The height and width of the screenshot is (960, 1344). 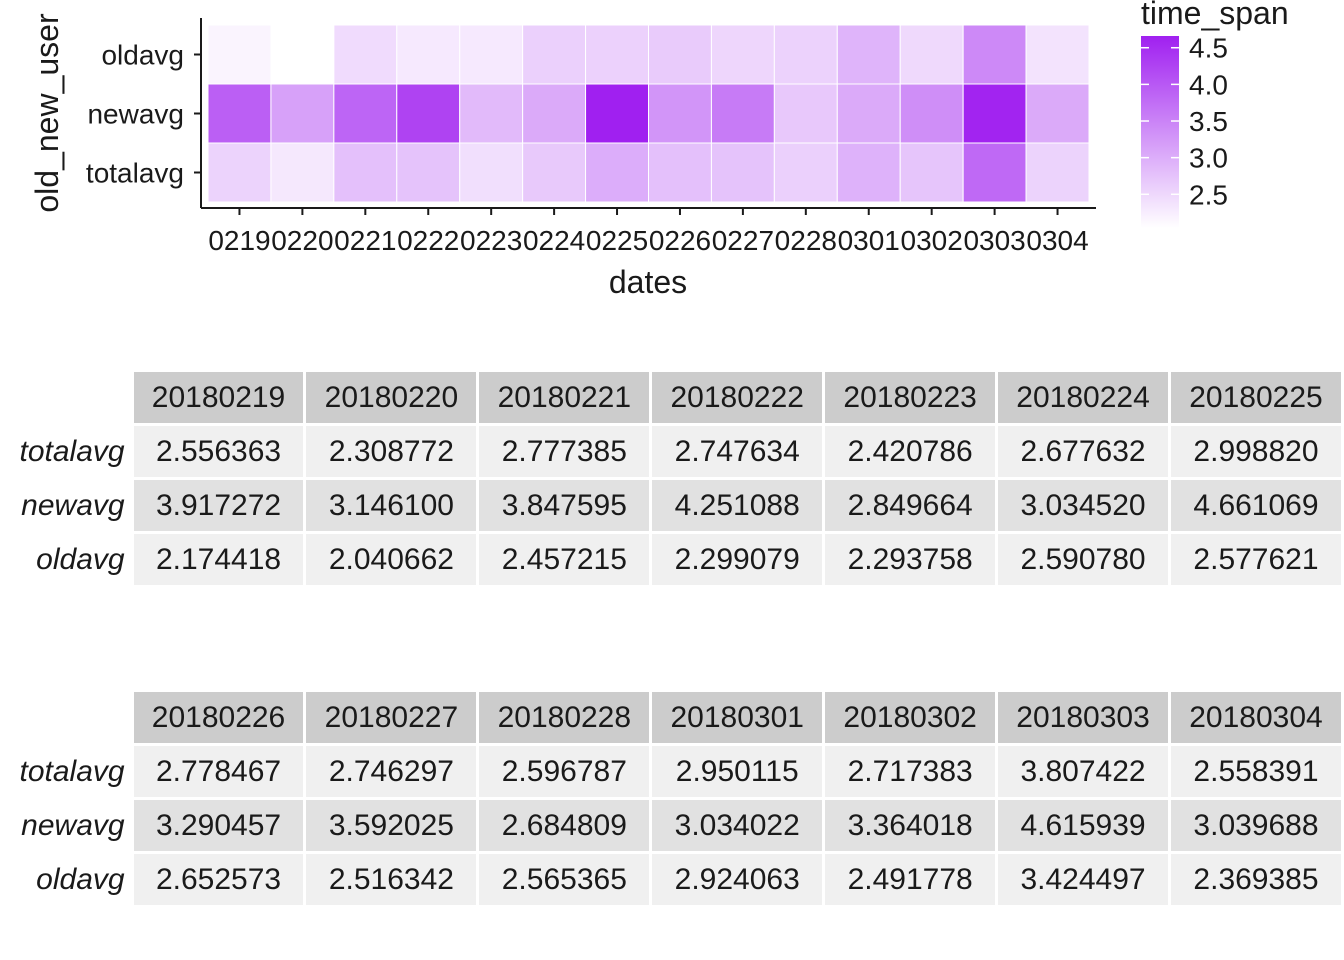 I want to click on table-cell: 2.849664, so click(x=910, y=505).